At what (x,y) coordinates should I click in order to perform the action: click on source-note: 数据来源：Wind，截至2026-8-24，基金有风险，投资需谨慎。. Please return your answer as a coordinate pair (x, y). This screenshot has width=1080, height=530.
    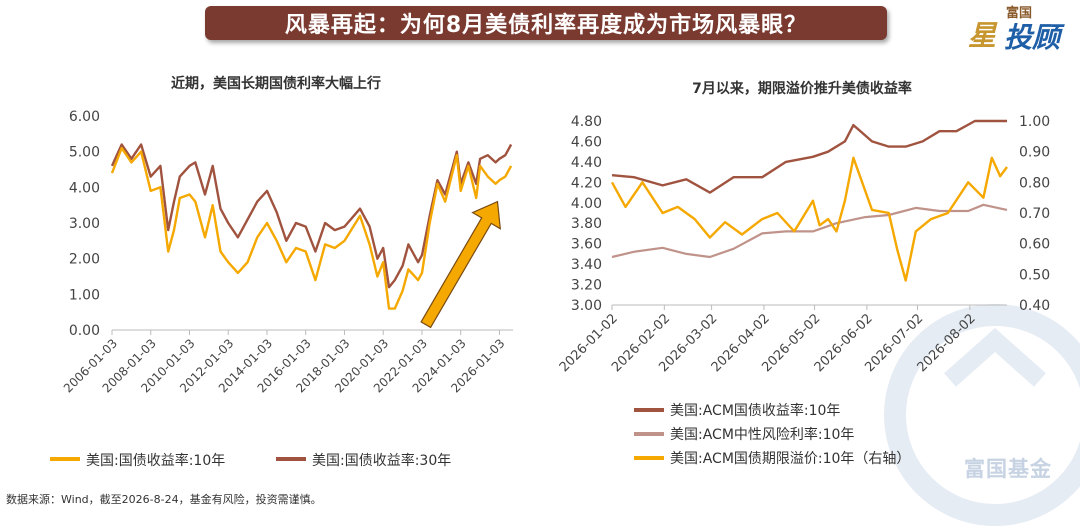
    Looking at the image, I should click on (164, 499).